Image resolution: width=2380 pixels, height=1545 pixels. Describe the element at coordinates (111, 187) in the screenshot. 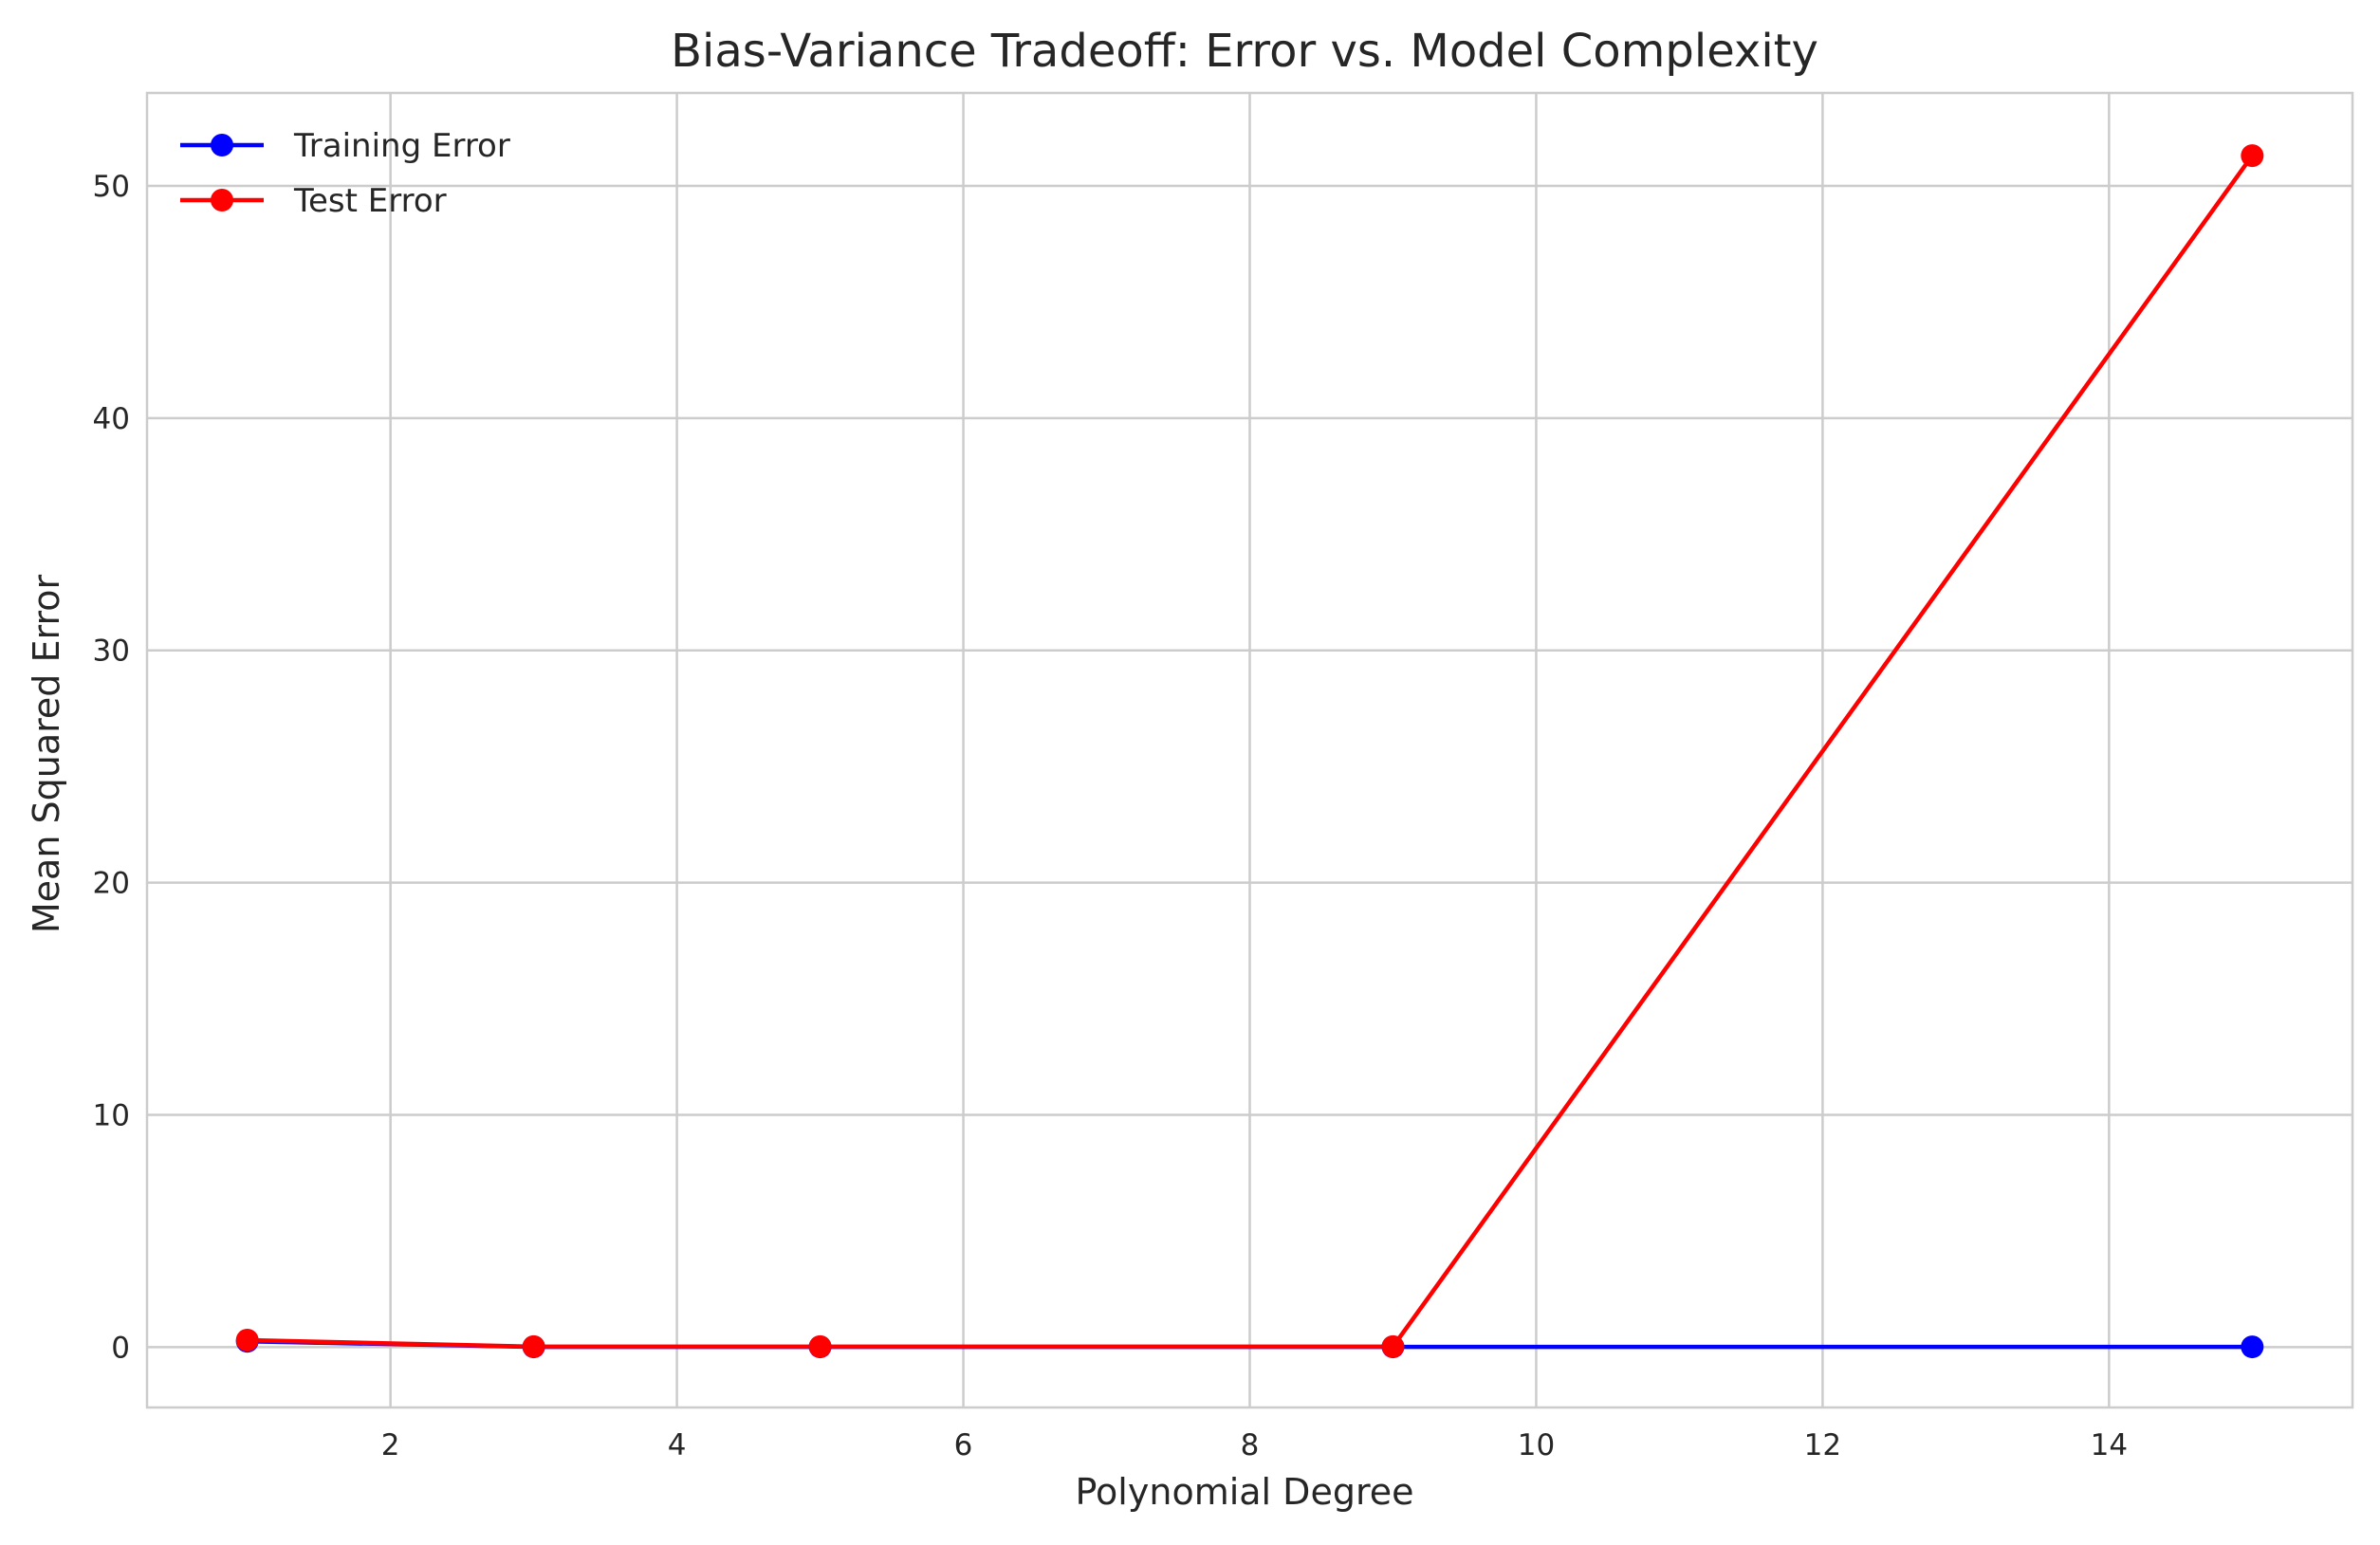

I see `y-tick-label: 50` at that location.